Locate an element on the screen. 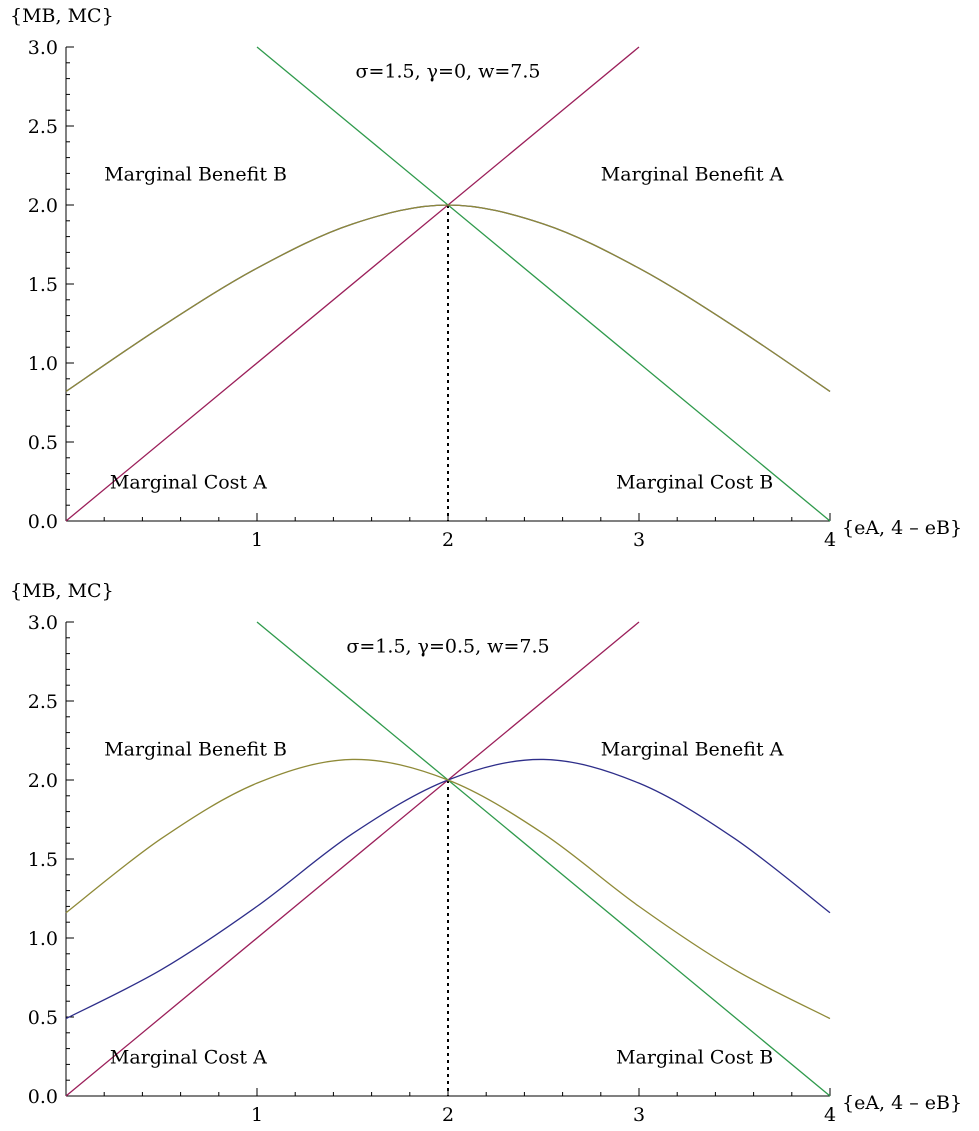 The width and height of the screenshot is (979, 1131). parameter-annotation: σ=1.5, γ=0.5, w=7.5 is located at coordinates (447, 647).